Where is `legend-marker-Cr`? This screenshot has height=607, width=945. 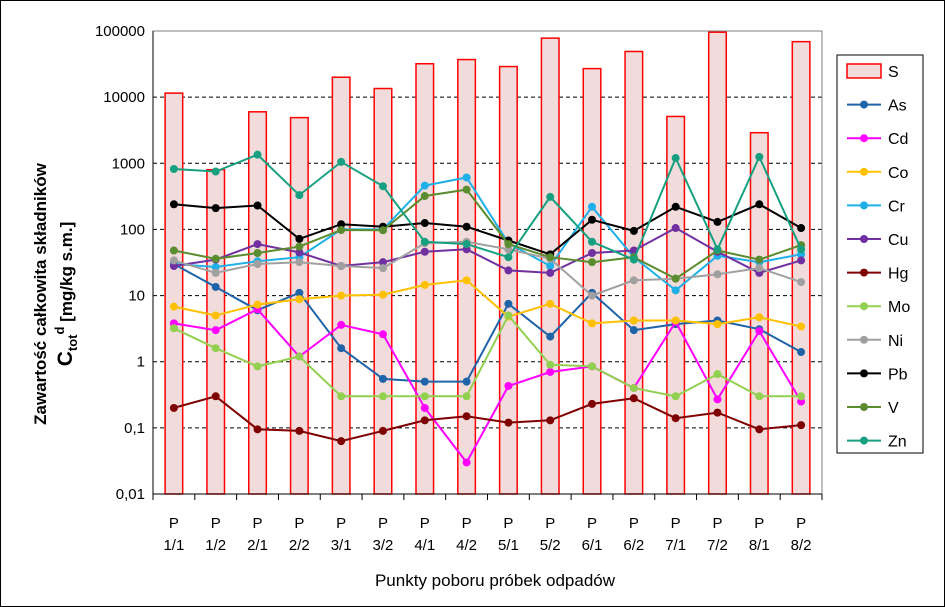
legend-marker-Cr is located at coordinates (864, 205).